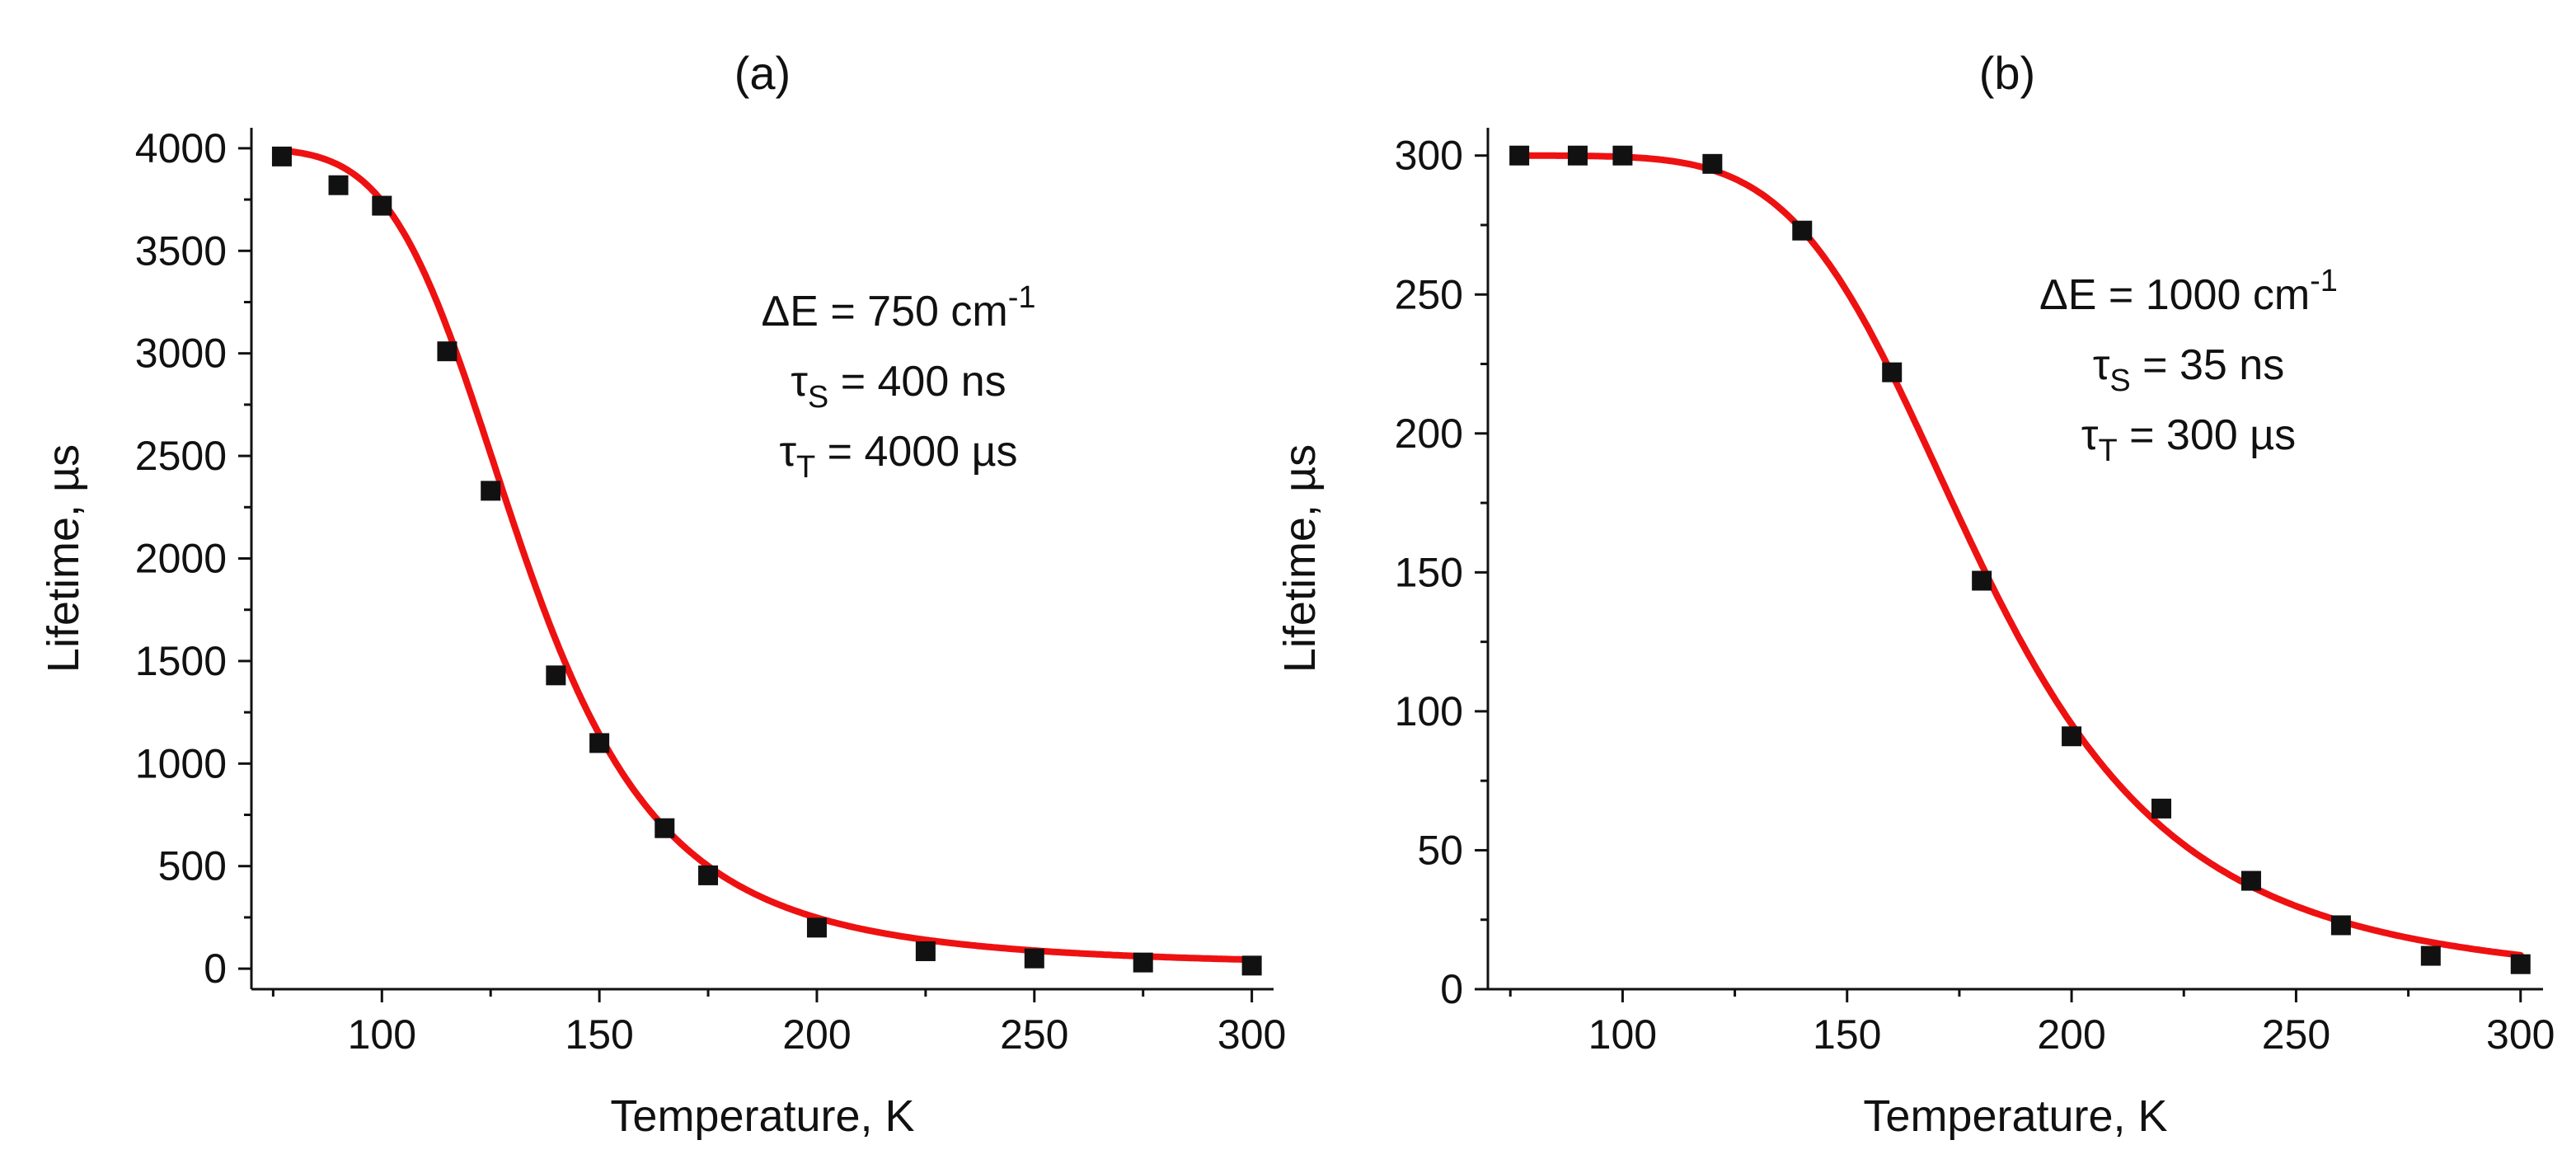 This screenshot has width=2576, height=1173. I want to click on y-tick-label: 1500, so click(181, 661).